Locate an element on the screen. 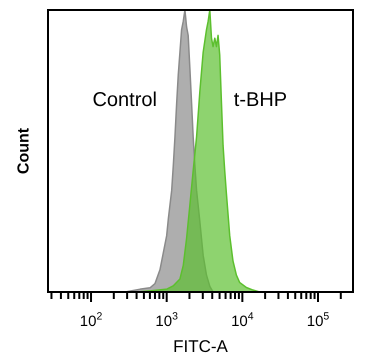 The width and height of the screenshot is (365, 360). y-axis-title: Count is located at coordinates (23, 150).